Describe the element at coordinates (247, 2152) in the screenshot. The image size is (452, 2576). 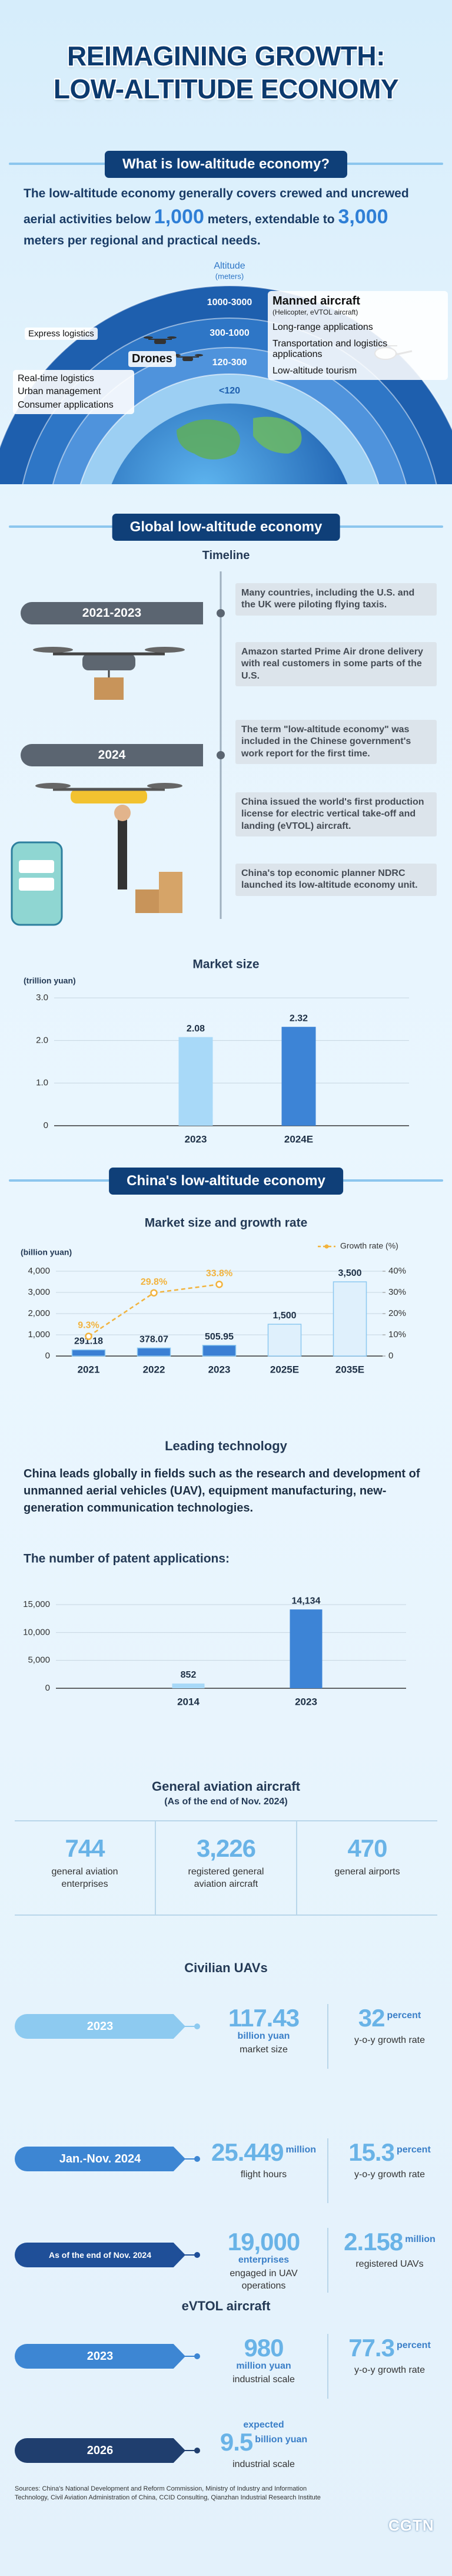
I see `stat-value: 25.449` at that location.